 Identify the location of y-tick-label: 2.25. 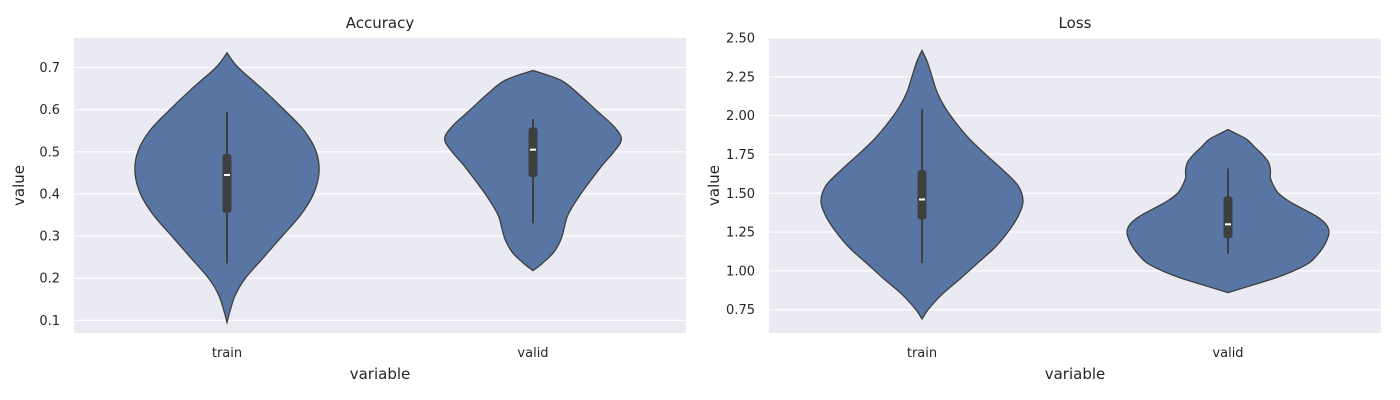
(740, 77).